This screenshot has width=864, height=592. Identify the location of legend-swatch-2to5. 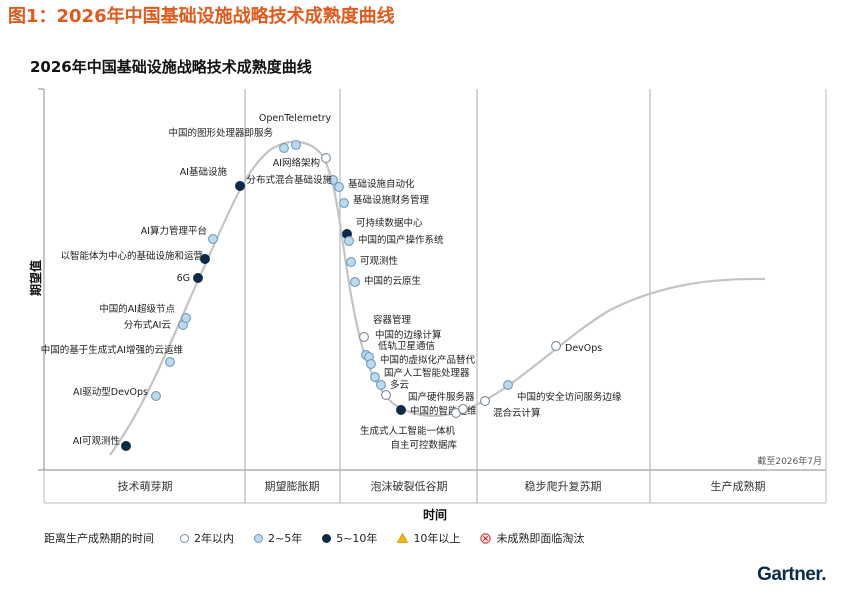
(258, 538).